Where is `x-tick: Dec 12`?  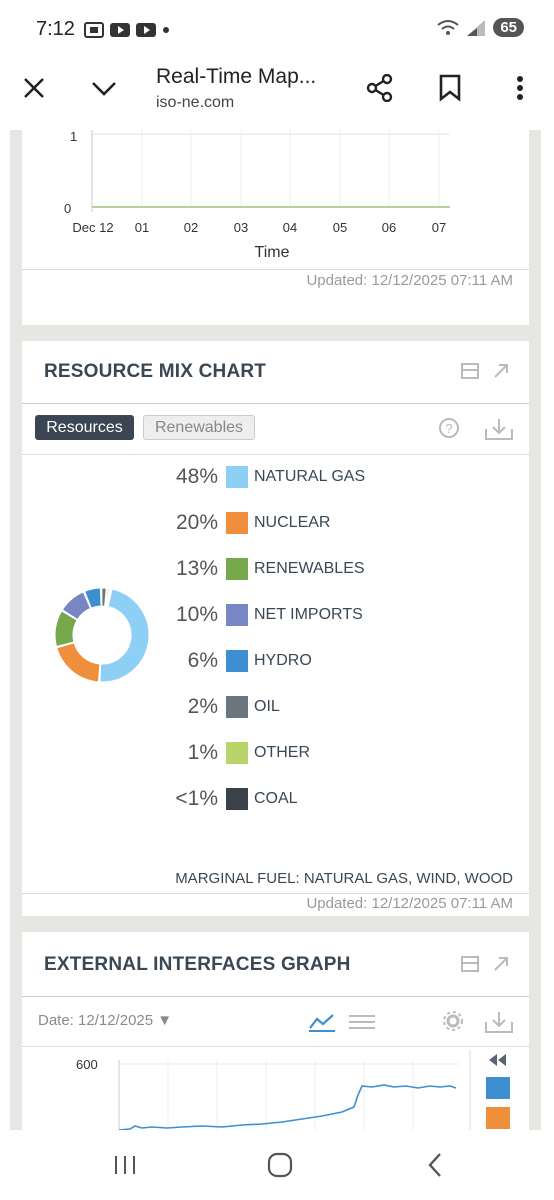
x-tick: Dec 12 is located at coordinates (92, 227).